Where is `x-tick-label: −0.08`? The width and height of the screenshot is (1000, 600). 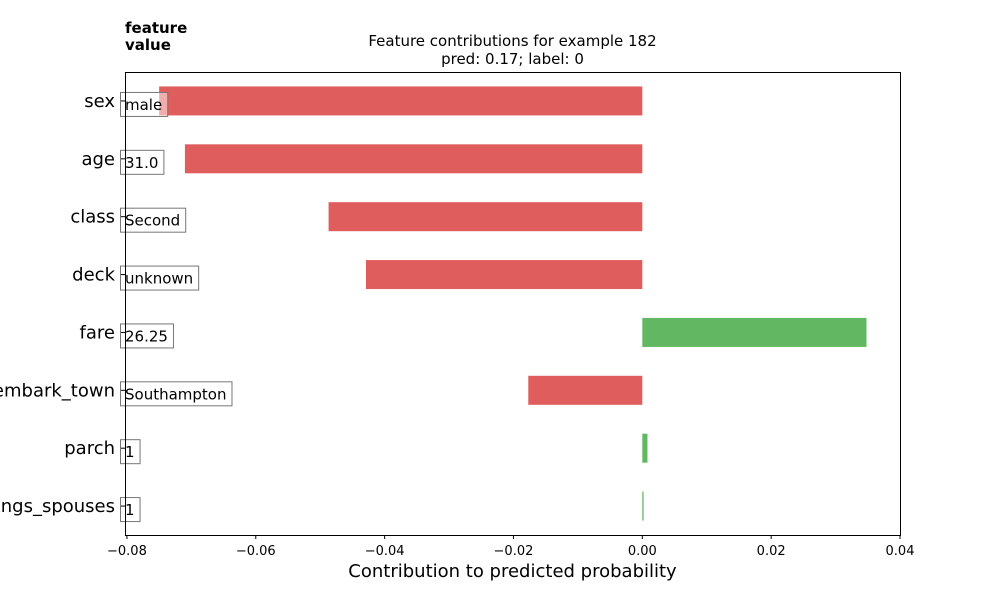 x-tick-label: −0.08 is located at coordinates (127, 551).